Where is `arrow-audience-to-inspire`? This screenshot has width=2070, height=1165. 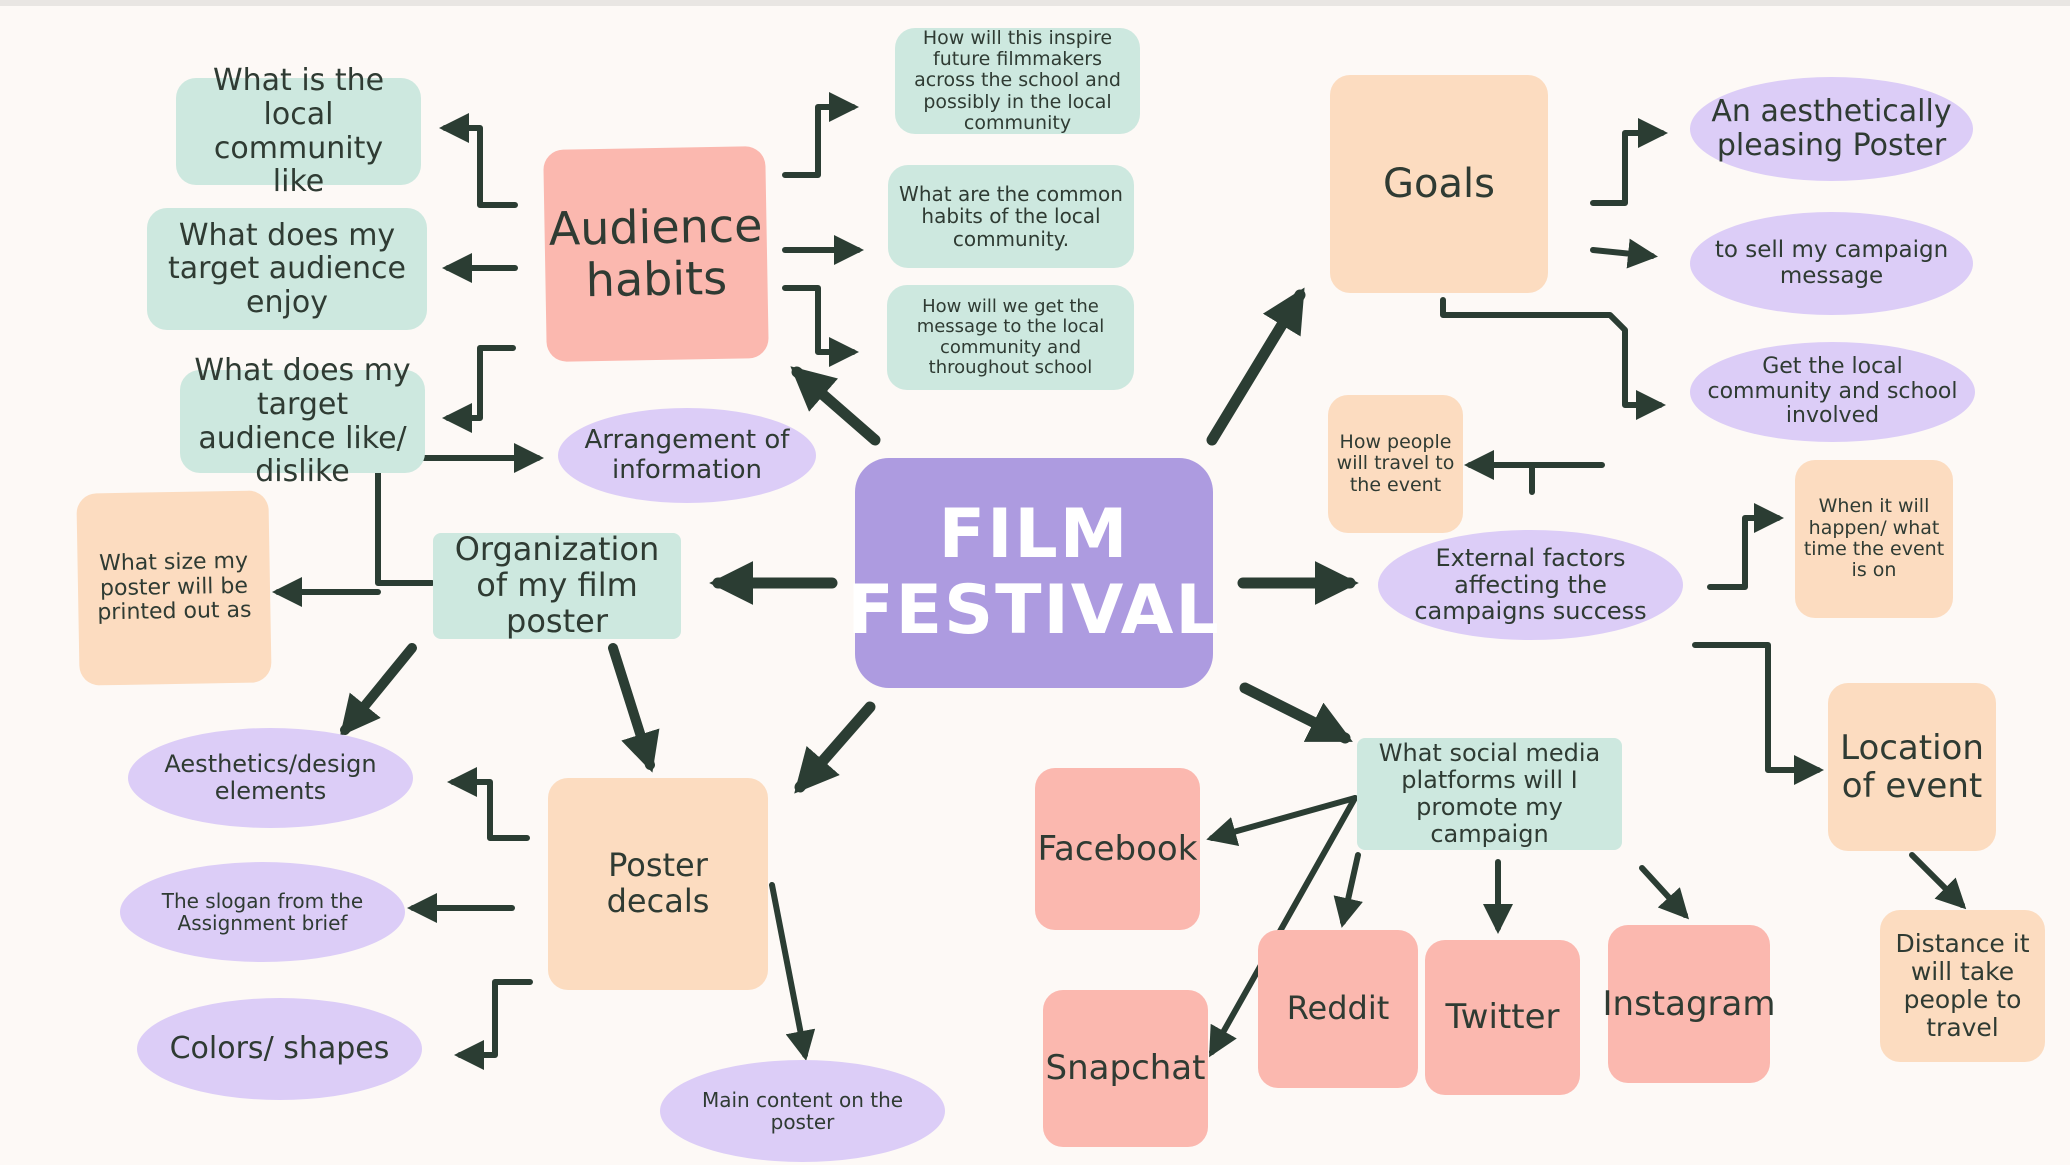 arrow-audience-to-inspire is located at coordinates (820, 135).